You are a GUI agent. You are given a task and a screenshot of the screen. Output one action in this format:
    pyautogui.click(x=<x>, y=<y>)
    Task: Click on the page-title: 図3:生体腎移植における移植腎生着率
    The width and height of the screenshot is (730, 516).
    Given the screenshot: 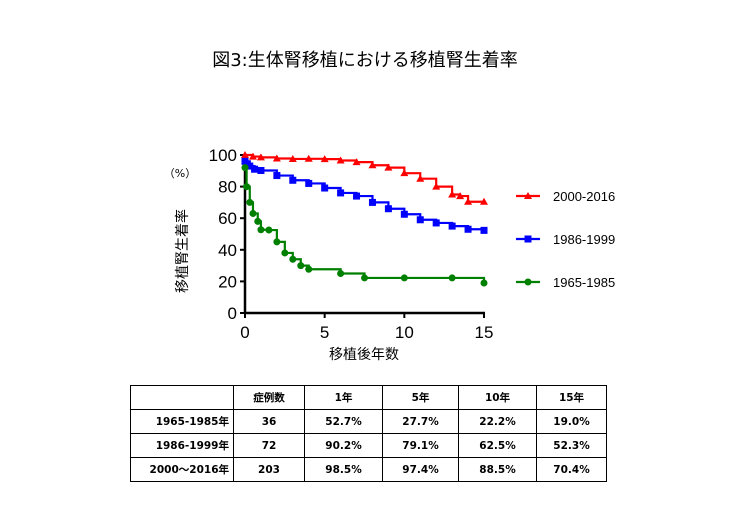 What is the action you would take?
    pyautogui.click(x=365, y=60)
    